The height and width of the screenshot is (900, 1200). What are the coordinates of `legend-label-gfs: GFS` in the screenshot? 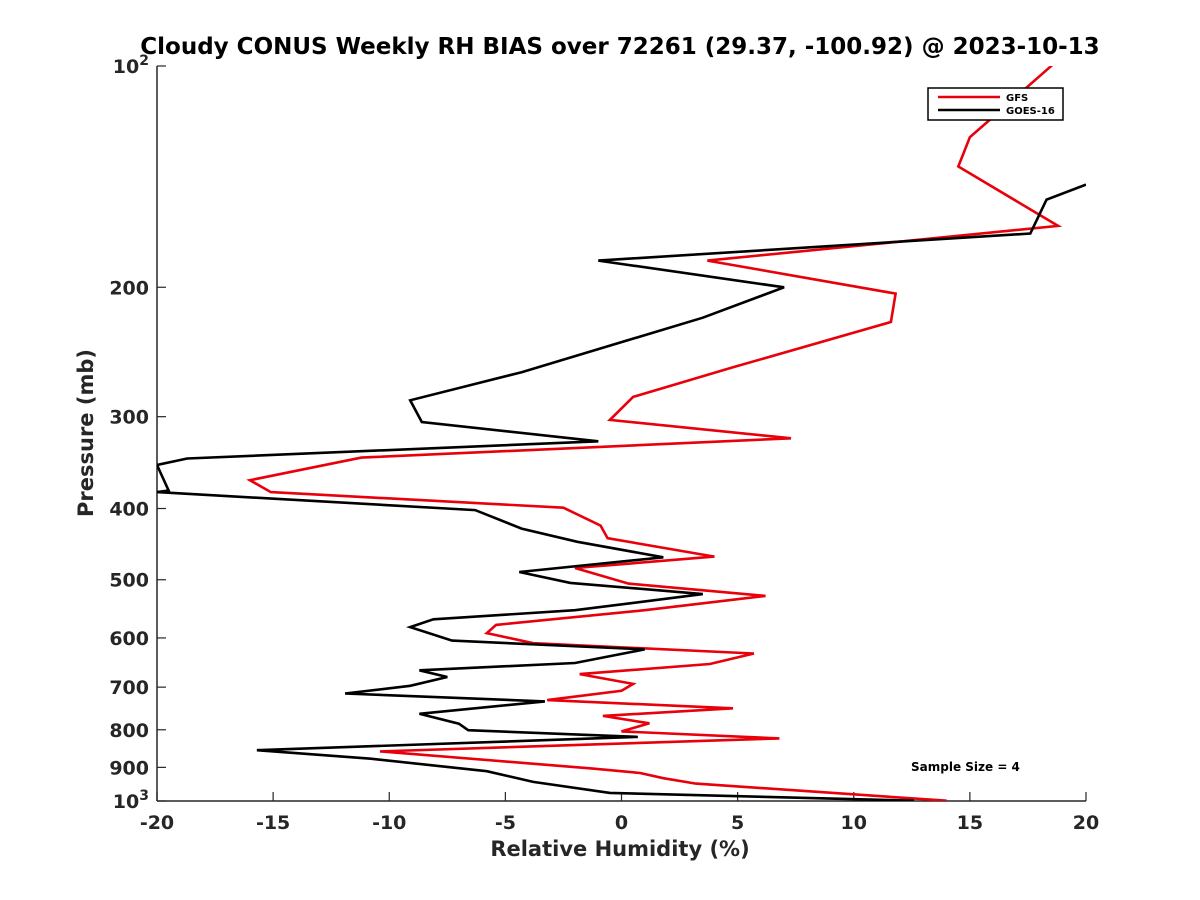 It's located at (1017, 98).